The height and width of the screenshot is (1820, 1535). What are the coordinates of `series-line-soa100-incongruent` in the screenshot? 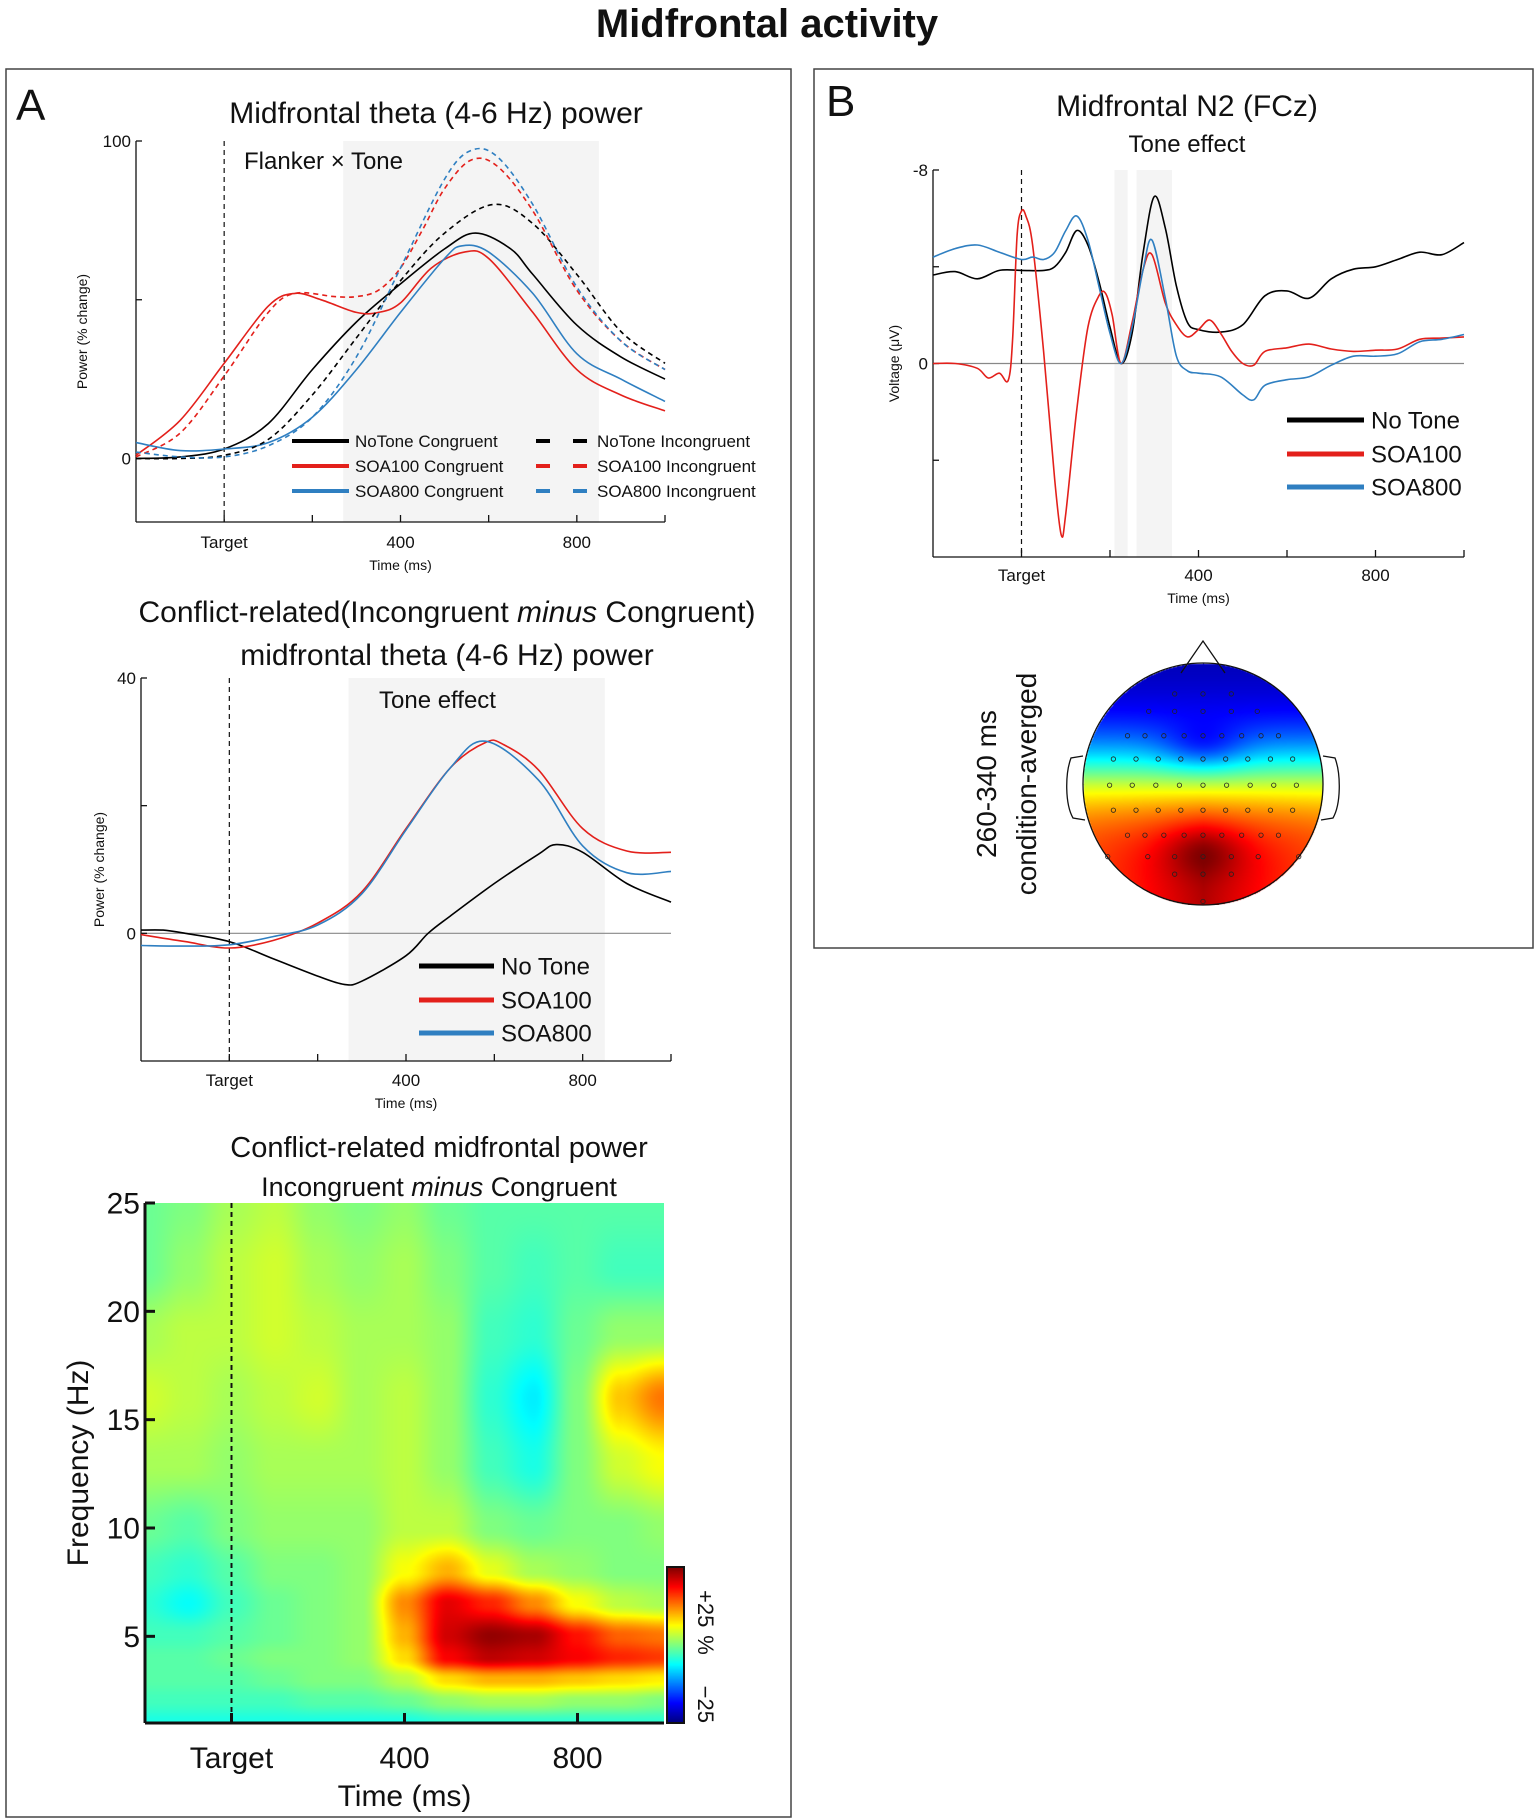 It's located at (400, 307).